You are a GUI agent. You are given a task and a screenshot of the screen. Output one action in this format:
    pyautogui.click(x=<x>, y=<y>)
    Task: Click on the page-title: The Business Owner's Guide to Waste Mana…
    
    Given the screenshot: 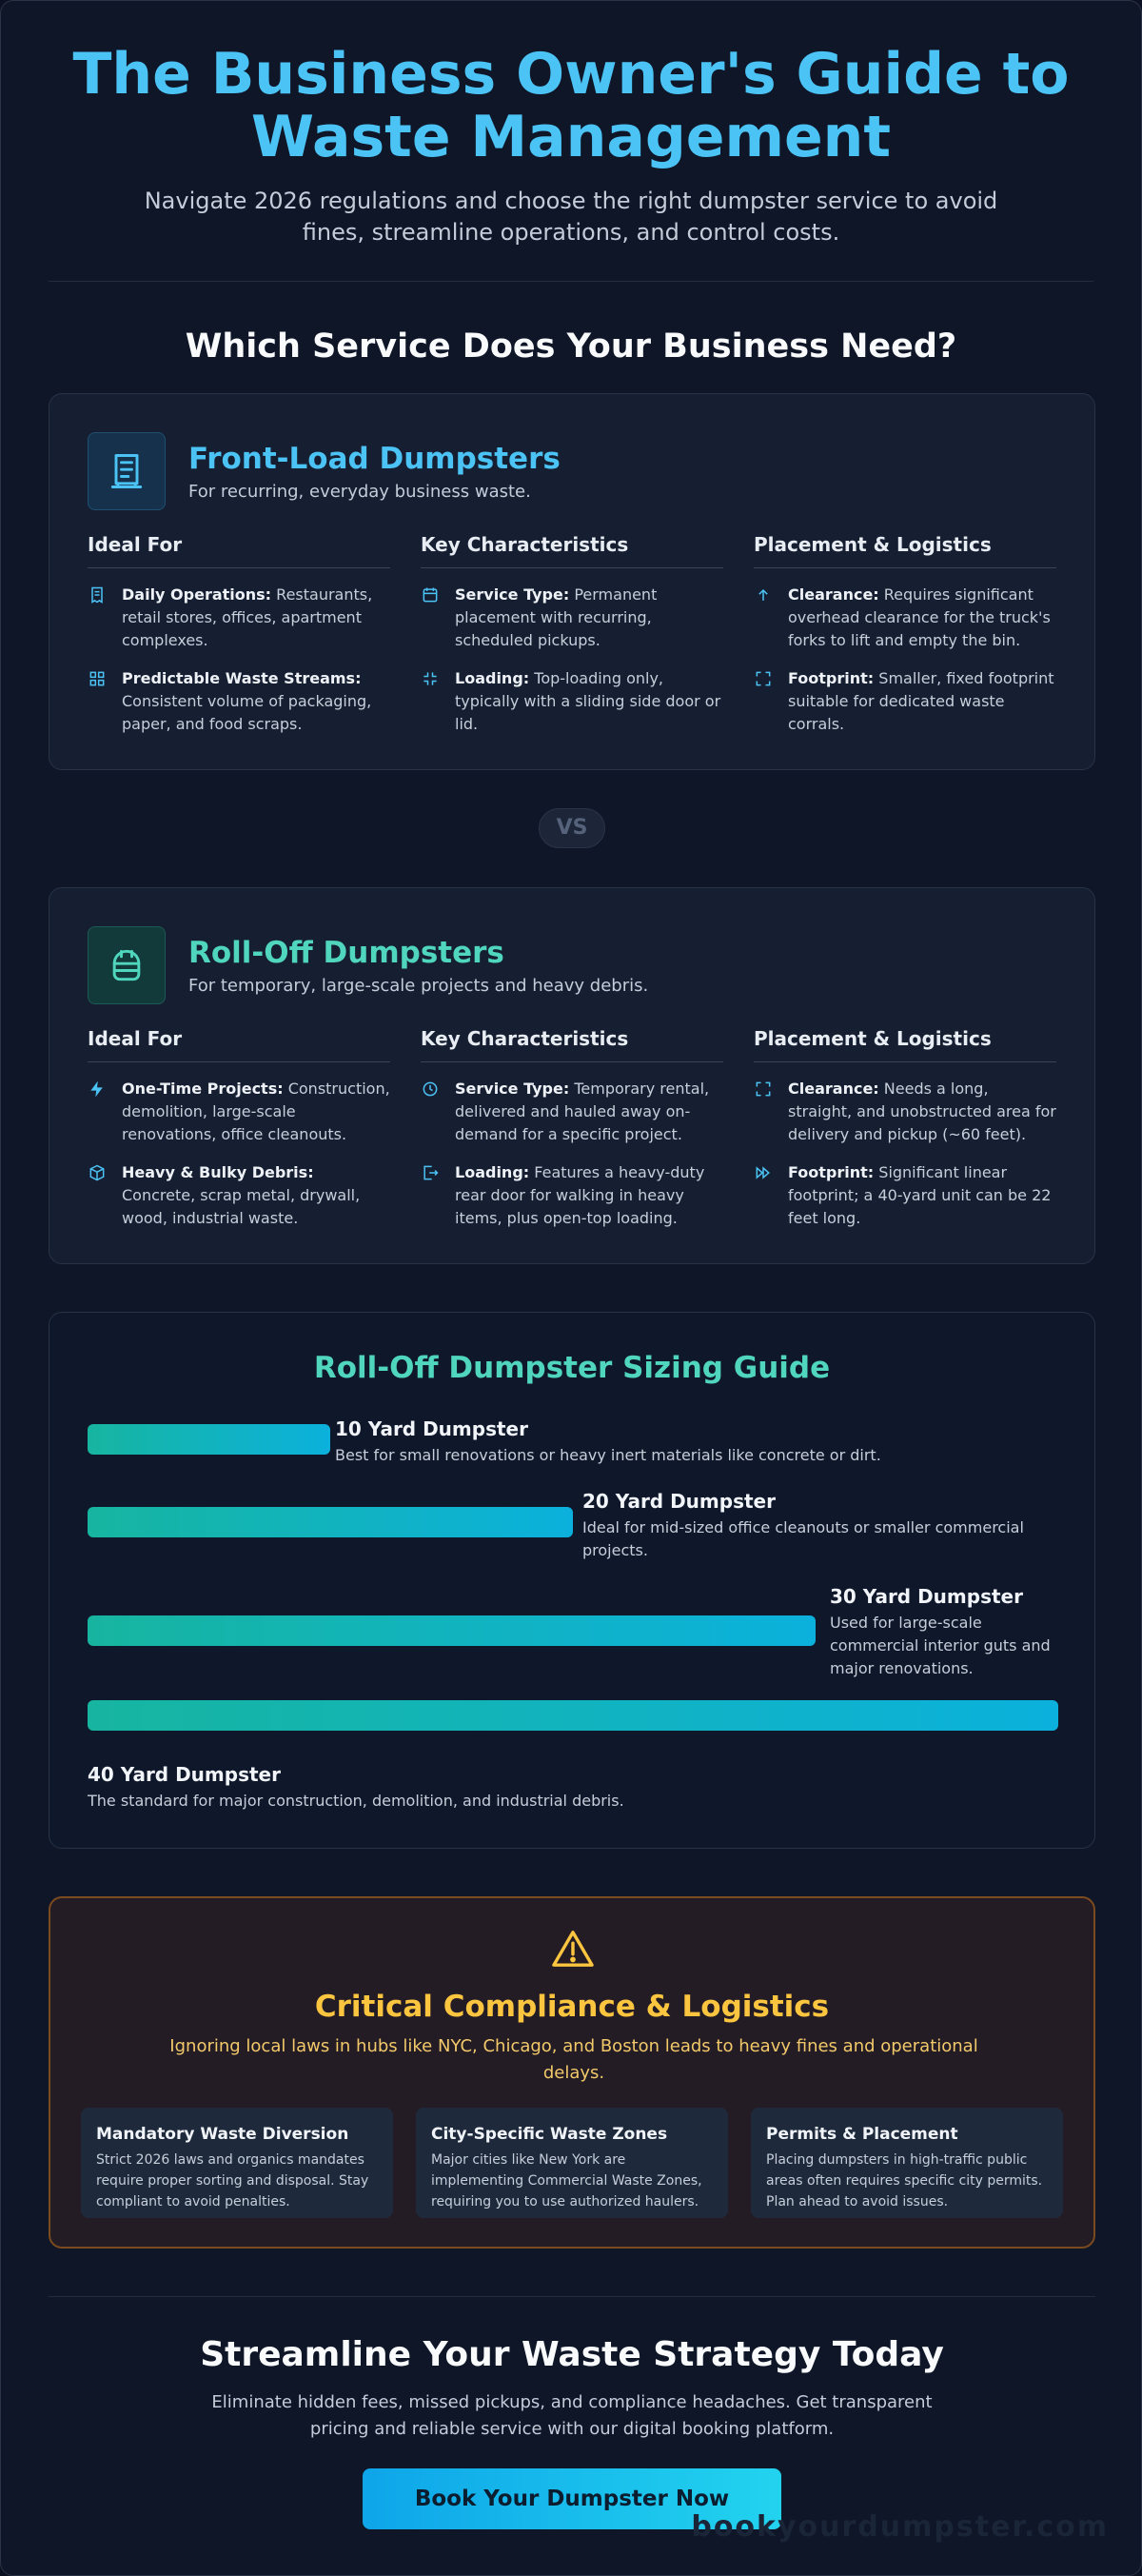 What is the action you would take?
    pyautogui.click(x=571, y=105)
    